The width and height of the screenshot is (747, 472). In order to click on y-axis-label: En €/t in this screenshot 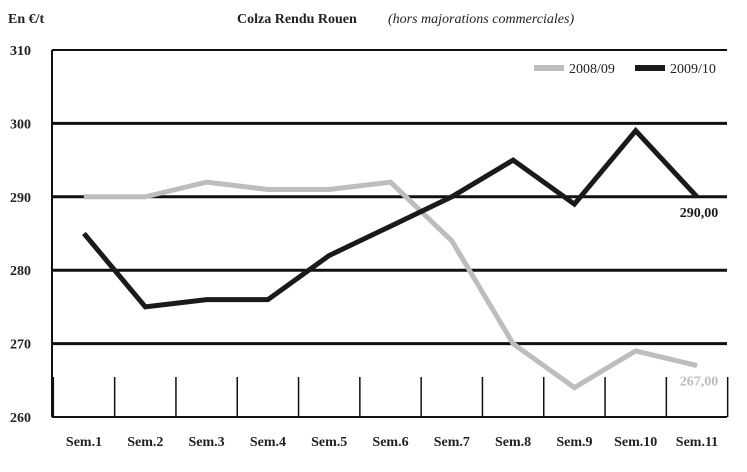, I will do `click(26, 19)`.